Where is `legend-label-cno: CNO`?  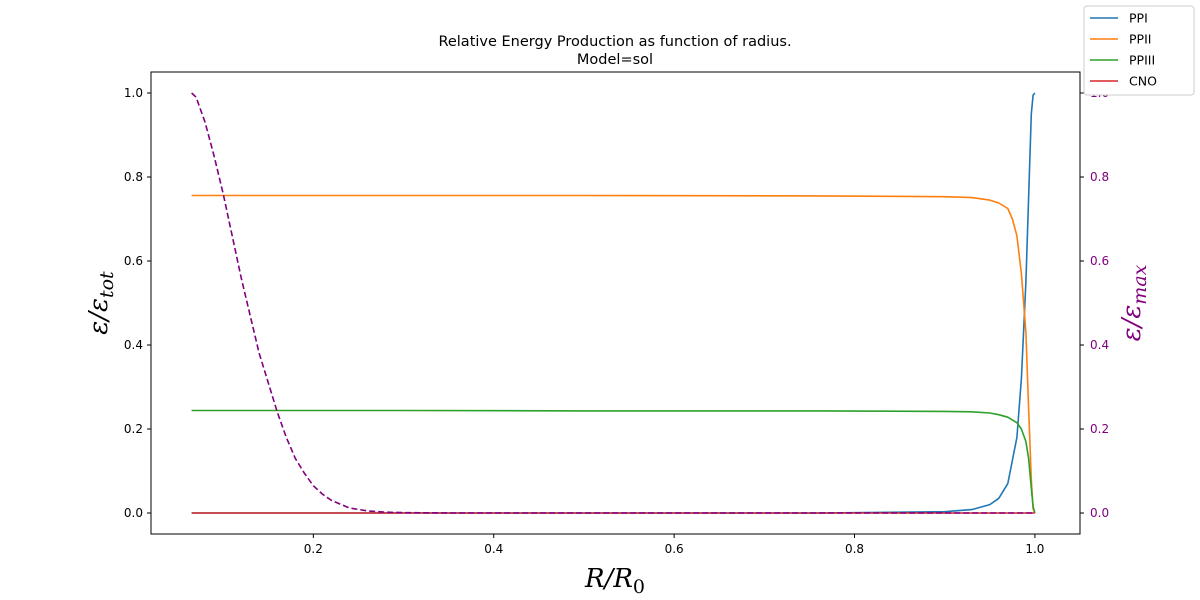 legend-label-cno: CNO is located at coordinates (1143, 81).